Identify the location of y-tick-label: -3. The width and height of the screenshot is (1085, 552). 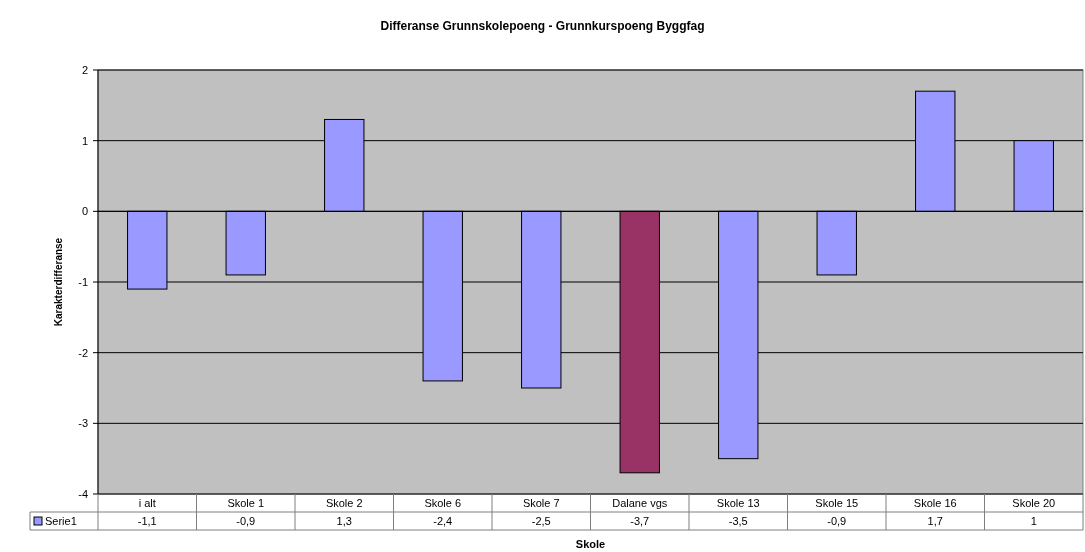
(83, 423).